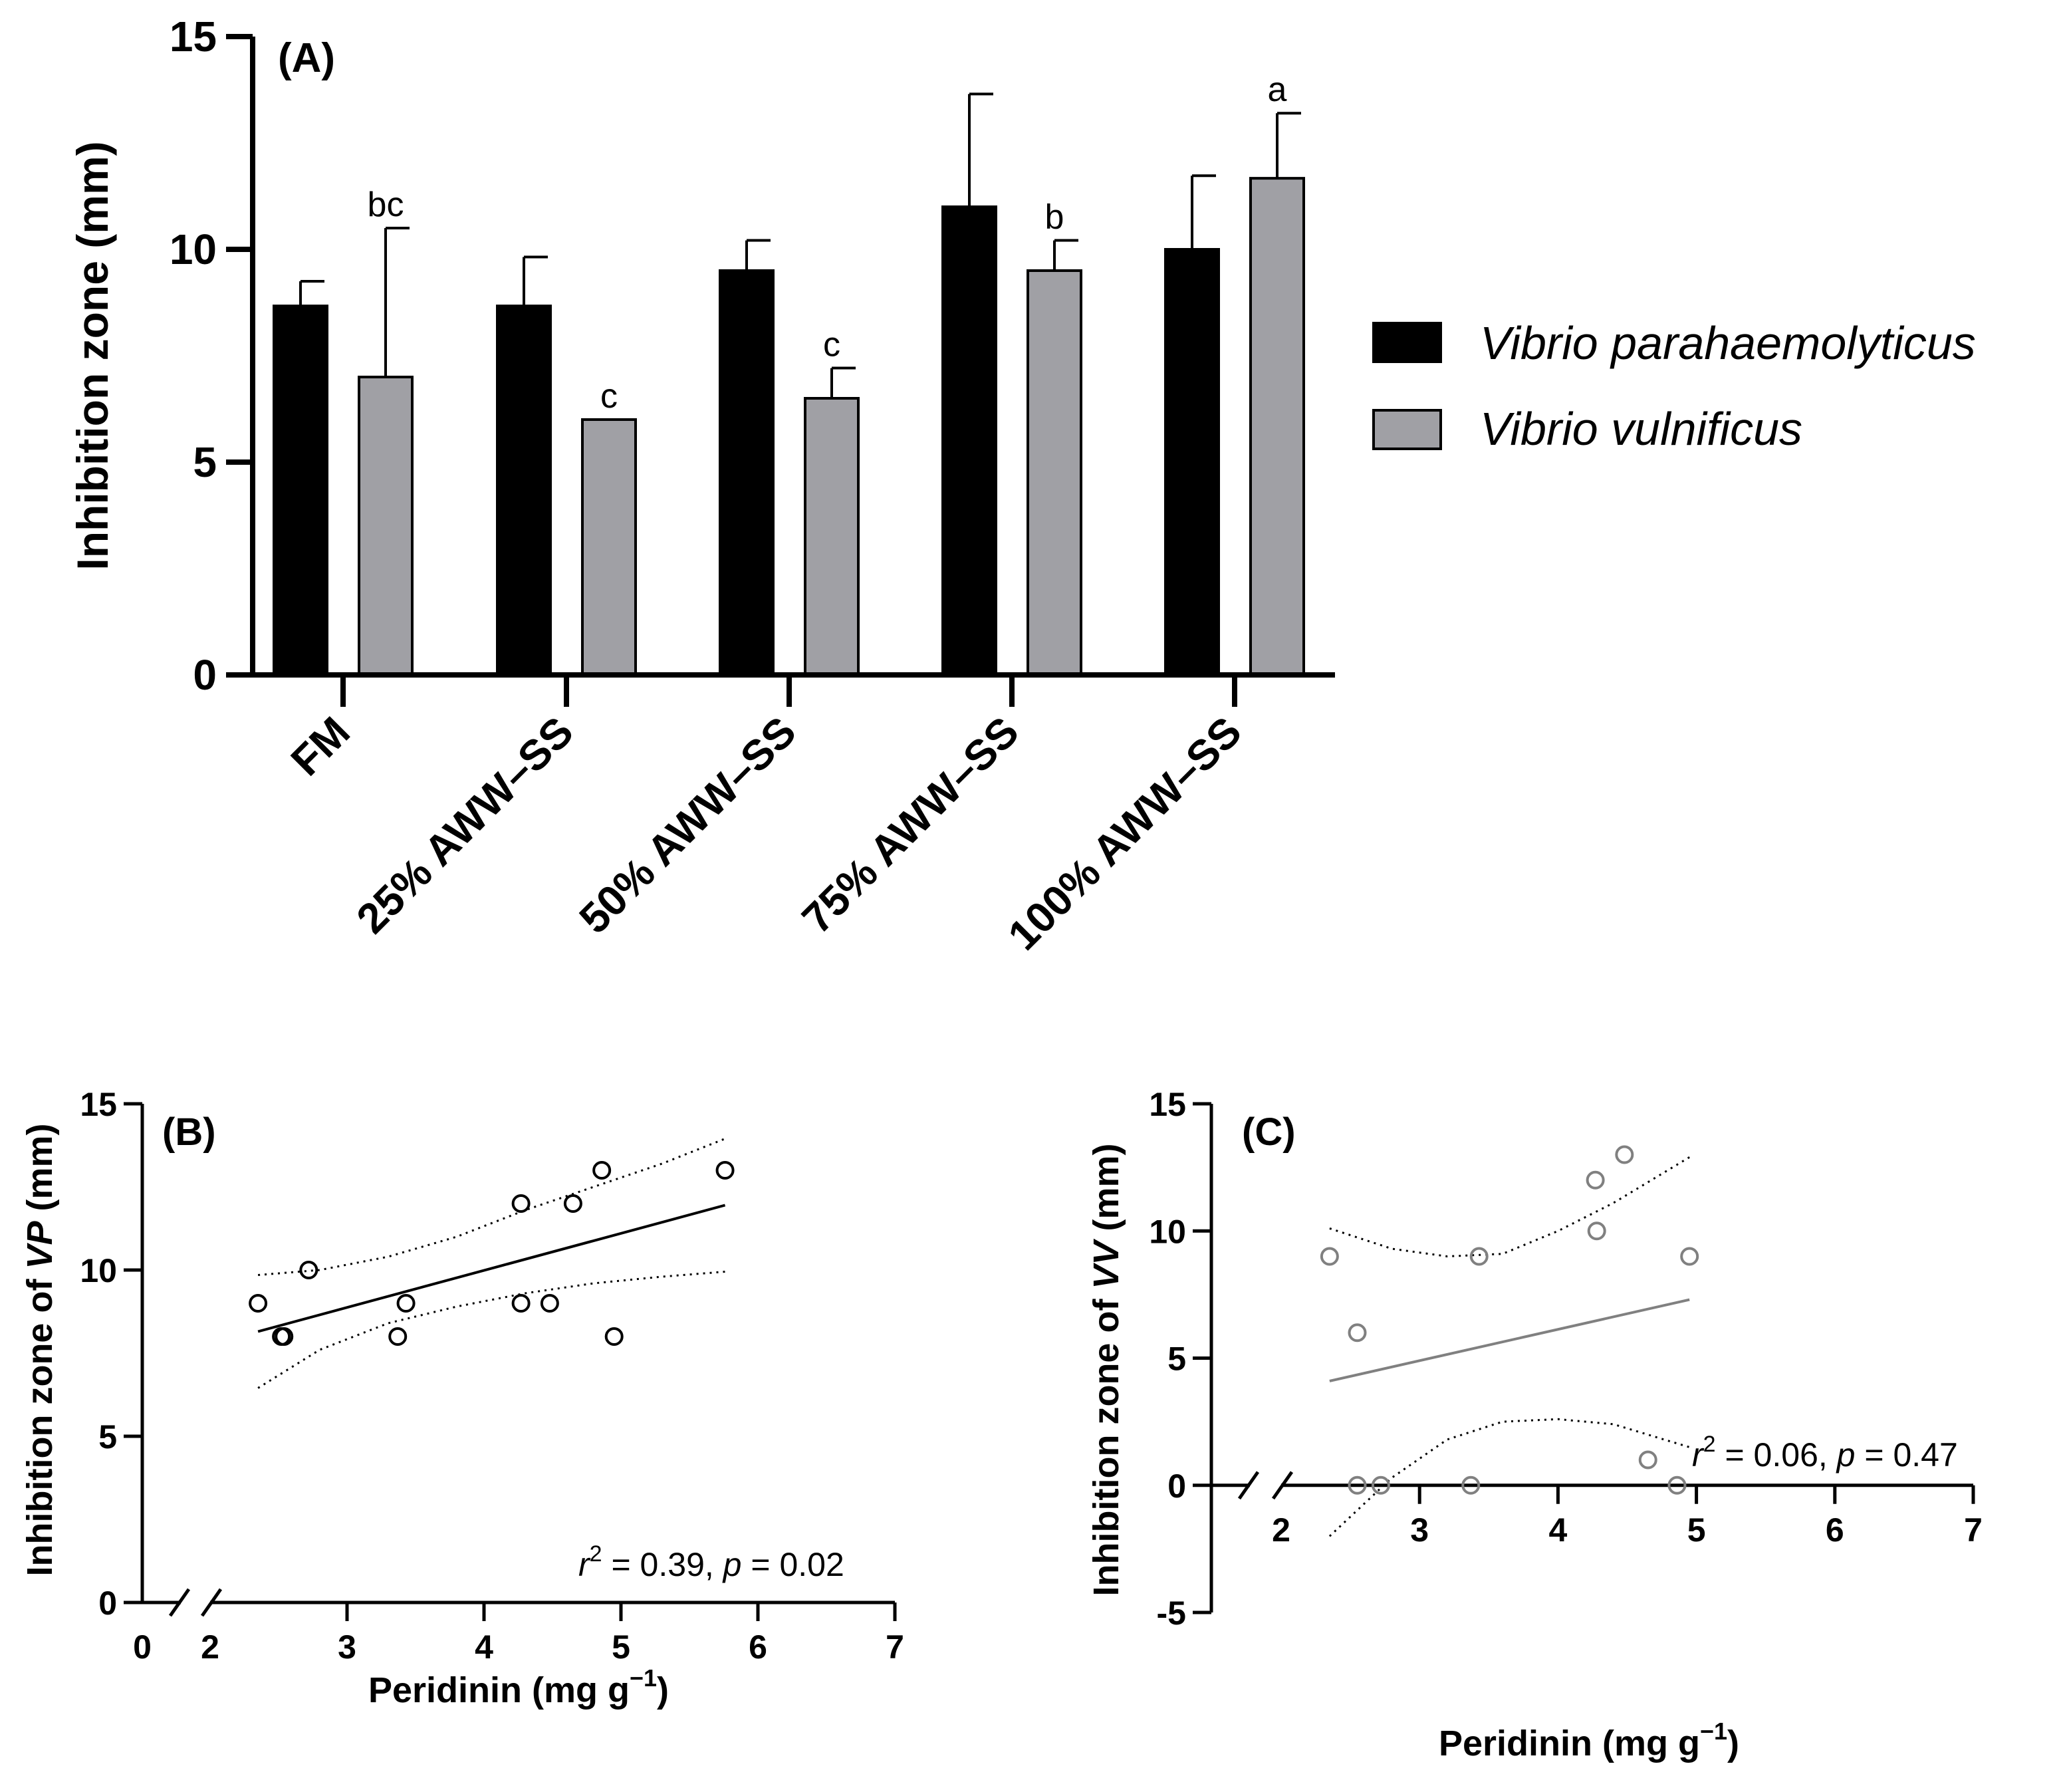 The image size is (2065, 1792). Describe the element at coordinates (1906, 1454) in the screenshot. I see `panel-c-stat-post: = 0.47` at that location.